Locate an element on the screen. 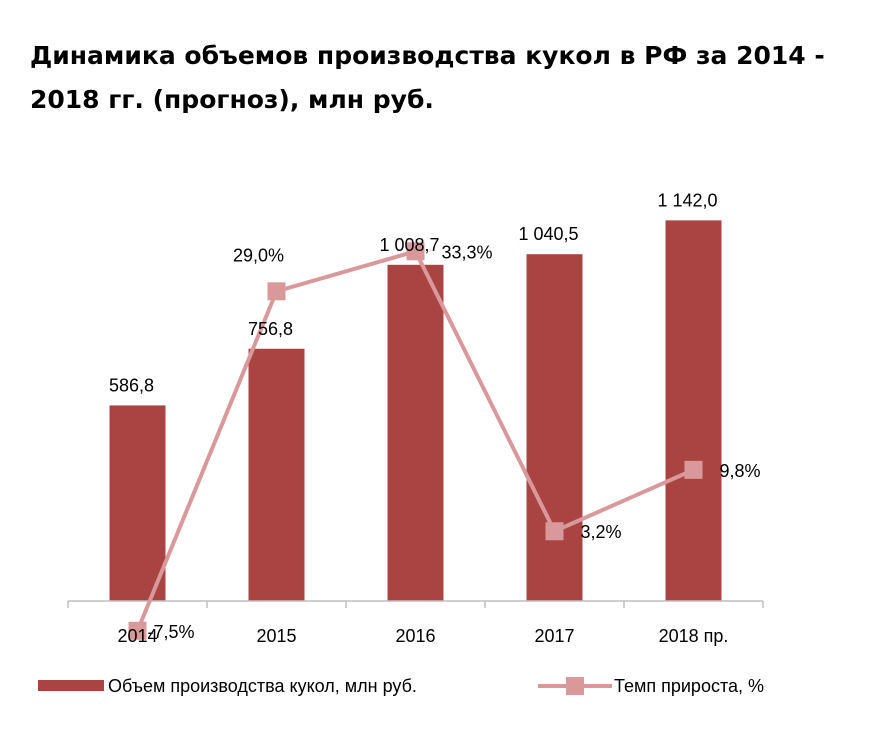 The image size is (874, 730). growth-marker-2015 is located at coordinates (276, 291).